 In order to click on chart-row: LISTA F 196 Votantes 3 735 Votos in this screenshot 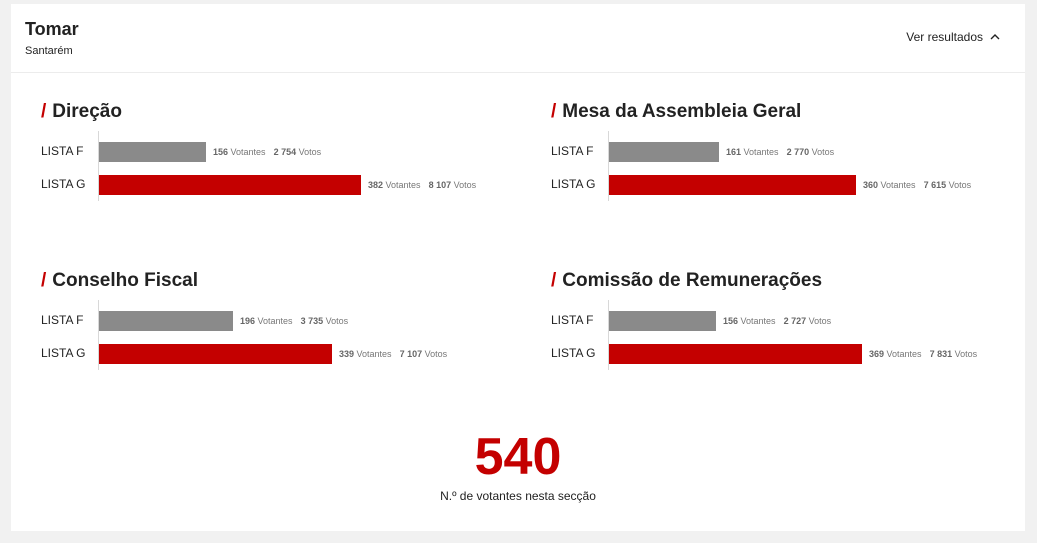, I will do `click(271, 321)`.